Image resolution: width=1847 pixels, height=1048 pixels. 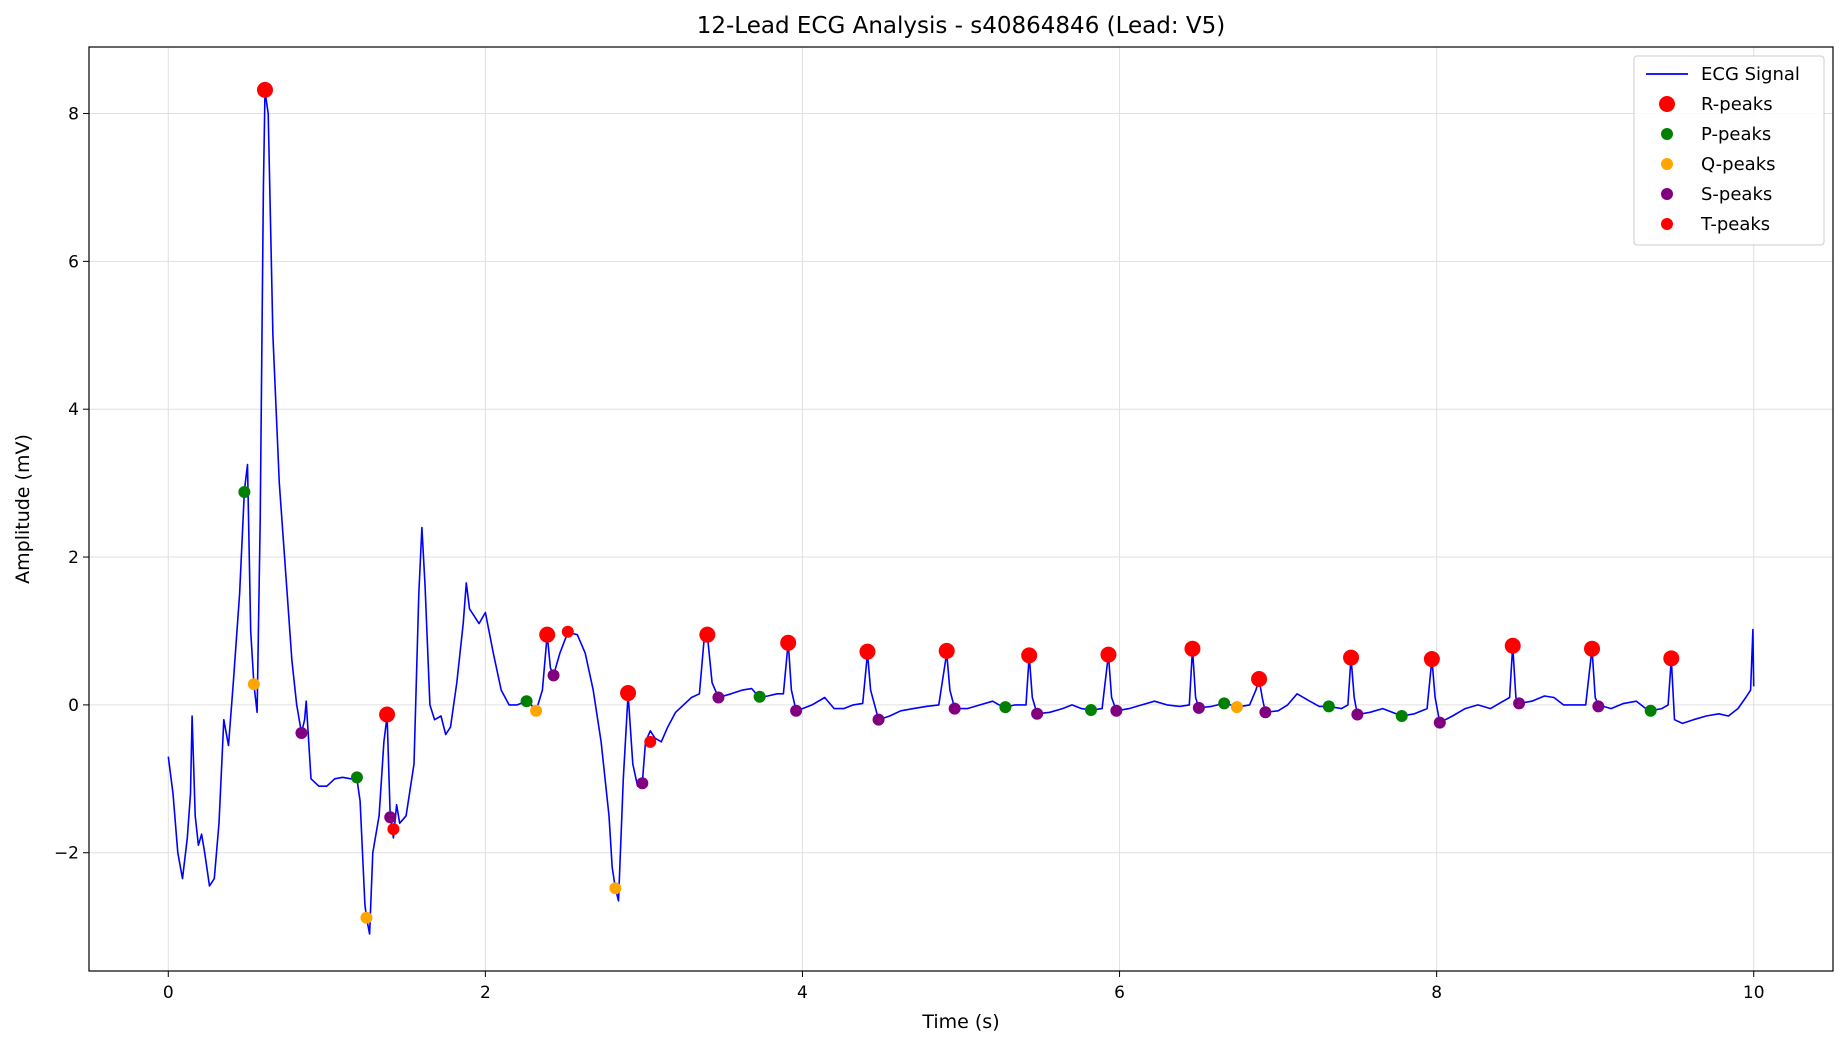 What do you see at coordinates (1667, 224) in the screenshot?
I see `legend-t-peaks-marker` at bounding box center [1667, 224].